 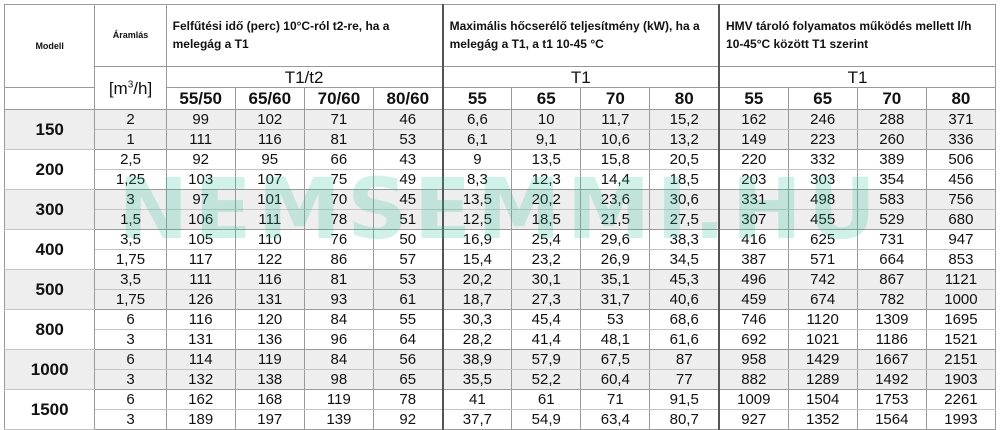 What do you see at coordinates (615, 159) in the screenshot?
I see `value-cell: 15,8` at bounding box center [615, 159].